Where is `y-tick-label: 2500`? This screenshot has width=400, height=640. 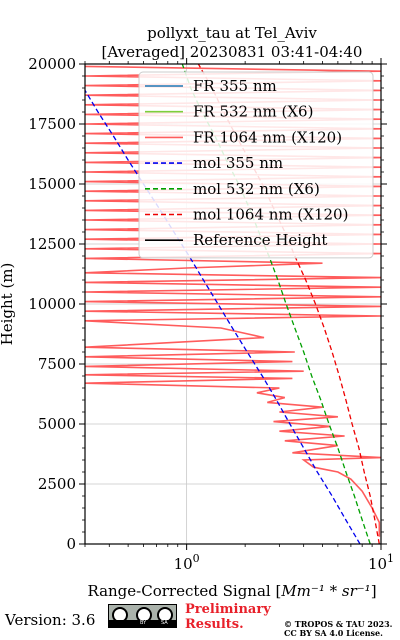
y-tick-label: 2500 is located at coordinates (57, 484).